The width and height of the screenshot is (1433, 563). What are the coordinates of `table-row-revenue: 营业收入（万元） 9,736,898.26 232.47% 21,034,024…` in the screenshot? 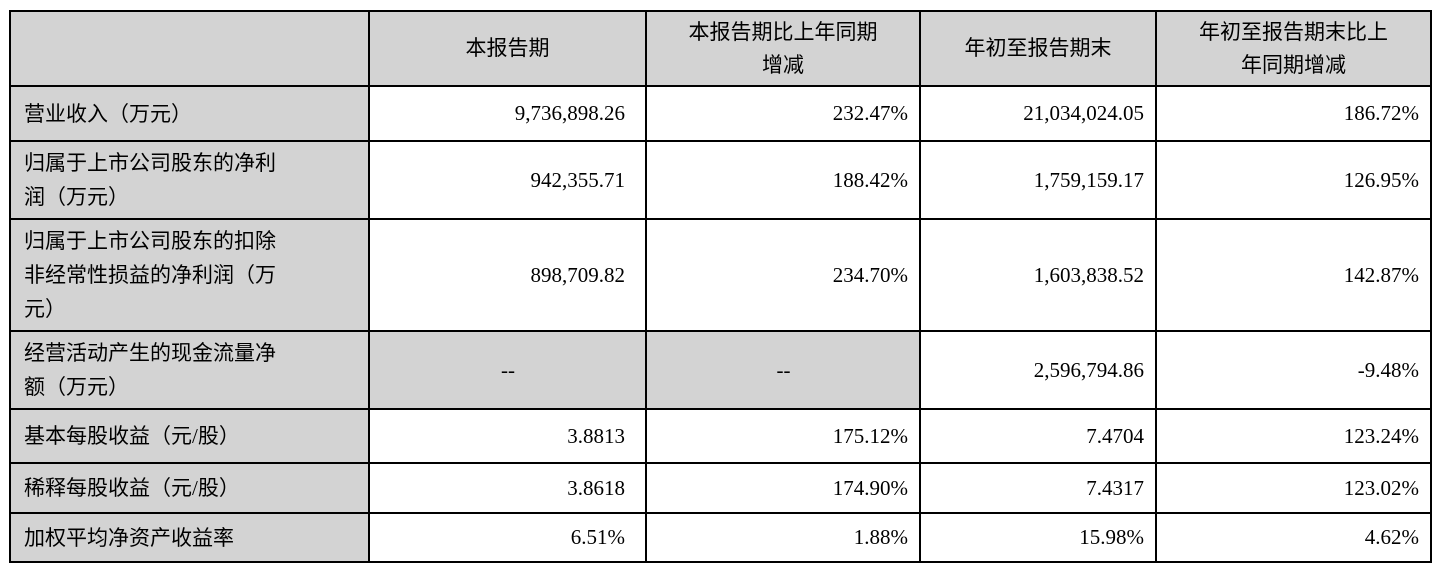 It's located at (720, 114).